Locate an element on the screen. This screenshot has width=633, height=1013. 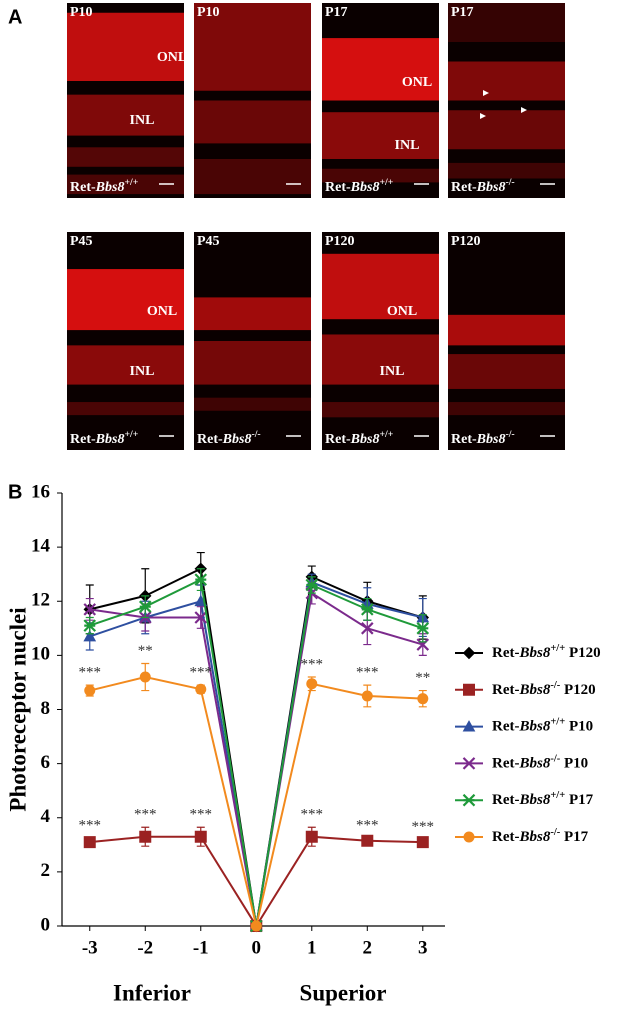
y-tick-label: 10 is located at coordinates (40, 654).